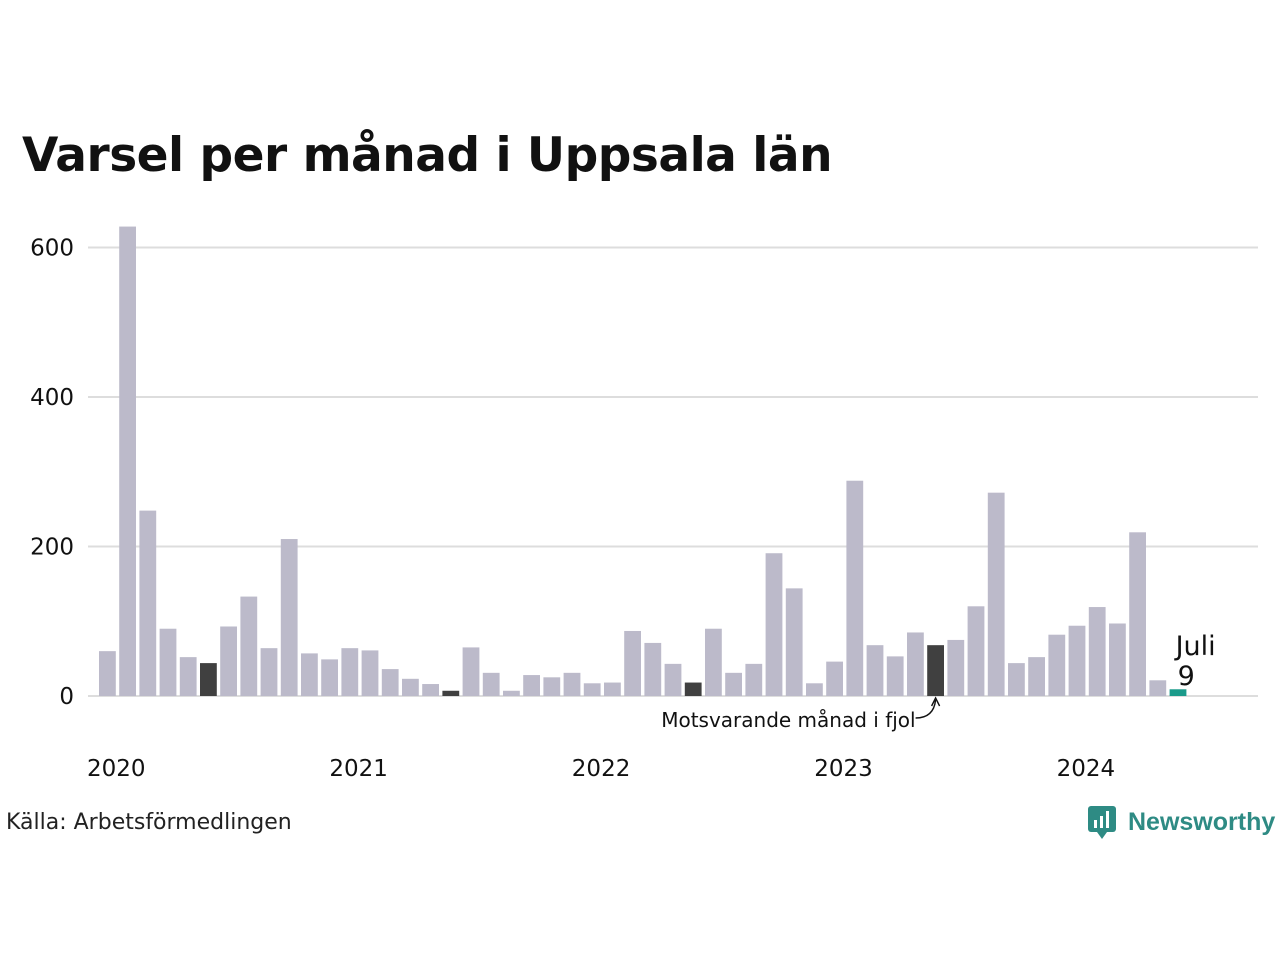 The height and width of the screenshot is (960, 1280). What do you see at coordinates (358, 769) in the screenshot?
I see `x-tick-label: 2021` at bounding box center [358, 769].